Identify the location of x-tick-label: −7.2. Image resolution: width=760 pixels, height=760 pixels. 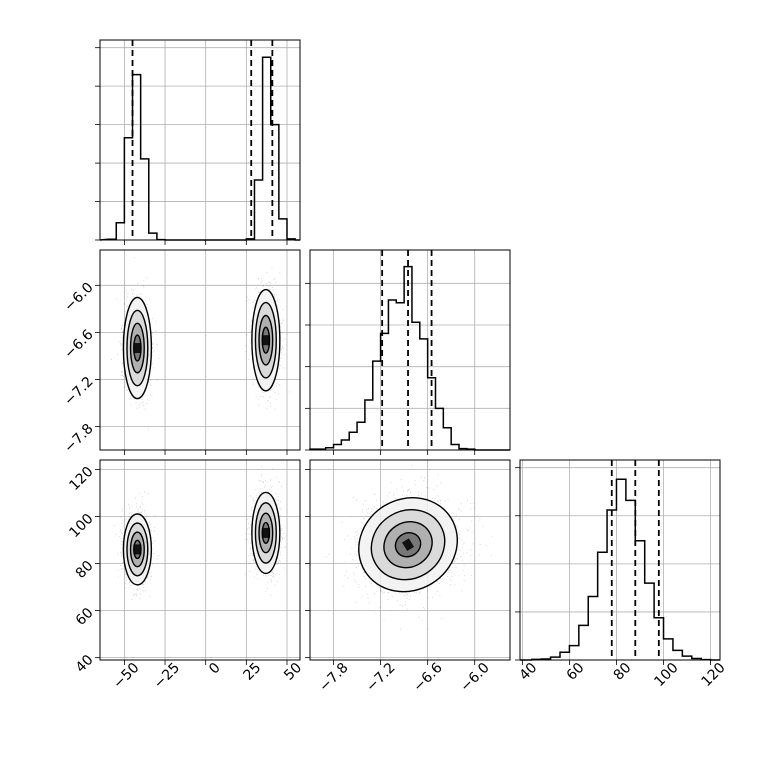
(380, 677).